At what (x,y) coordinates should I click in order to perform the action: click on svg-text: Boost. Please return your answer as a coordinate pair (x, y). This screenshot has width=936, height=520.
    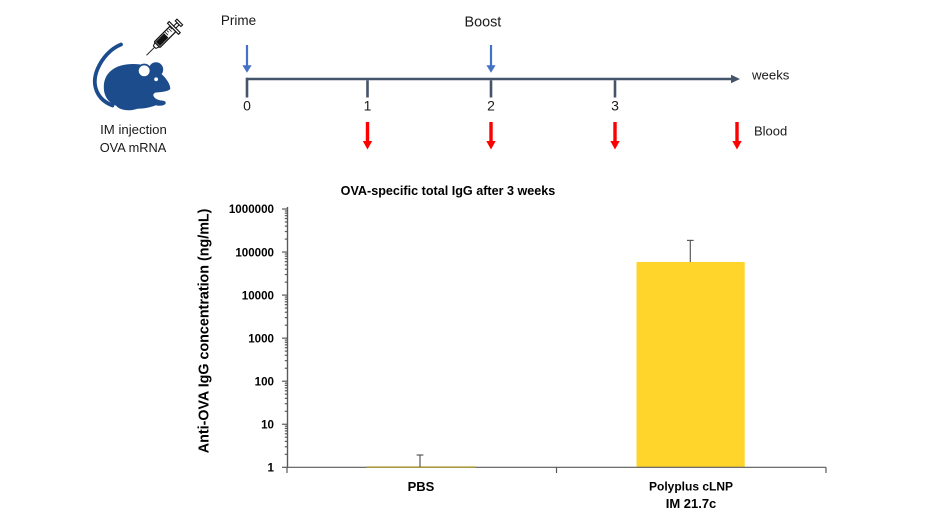
    Looking at the image, I should click on (483, 23).